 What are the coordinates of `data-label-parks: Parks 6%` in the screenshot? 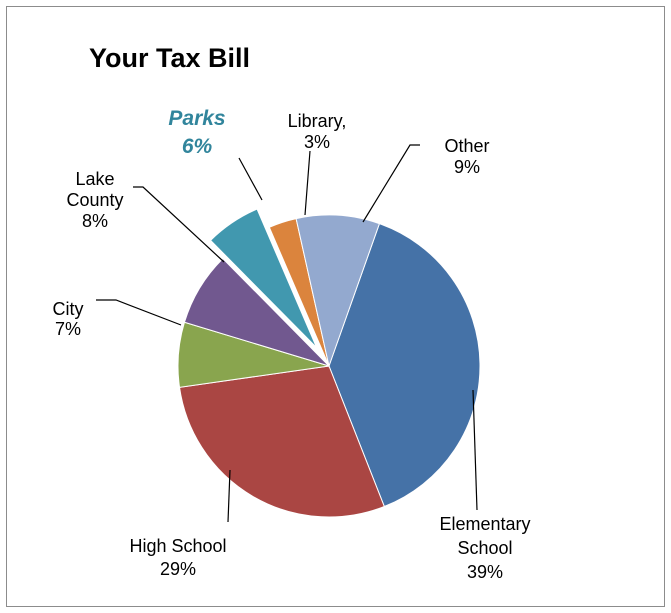 It's located at (196, 132).